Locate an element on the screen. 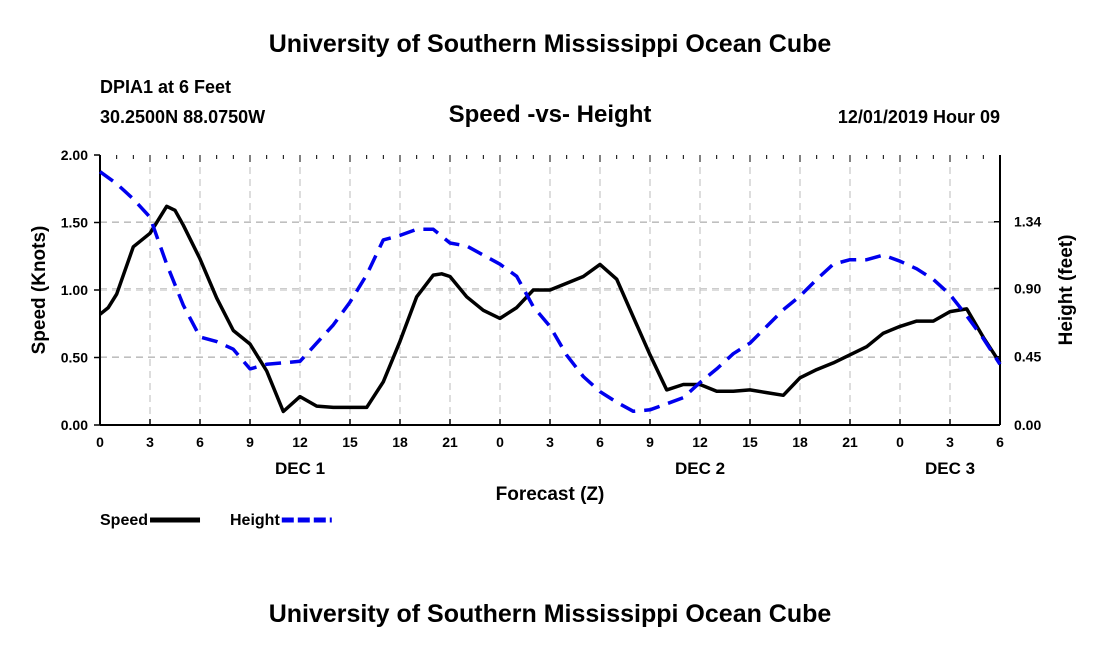  chart-title: Speed -vs- Height is located at coordinates (550, 114).